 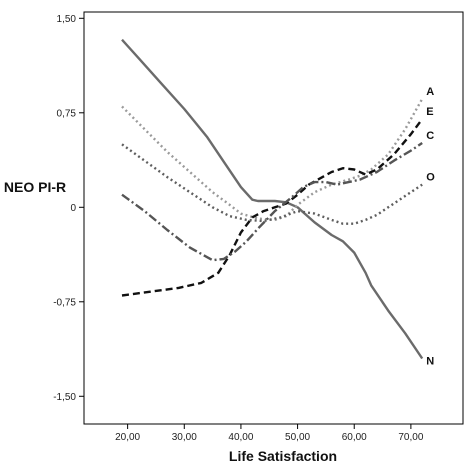 I want to click on y-tick-label: 1,50, so click(x=67, y=19).